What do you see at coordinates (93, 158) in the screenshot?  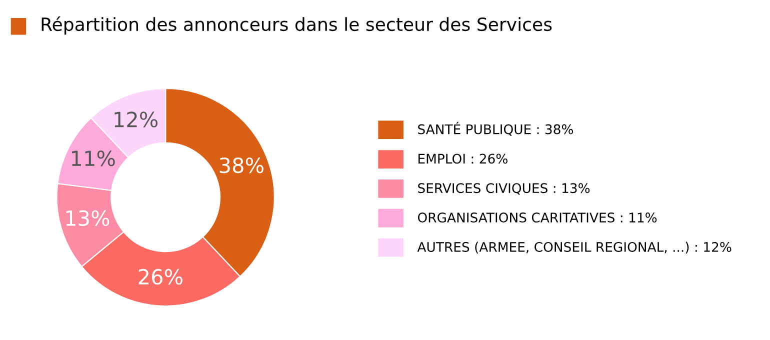 I see `data-label: 11%` at bounding box center [93, 158].